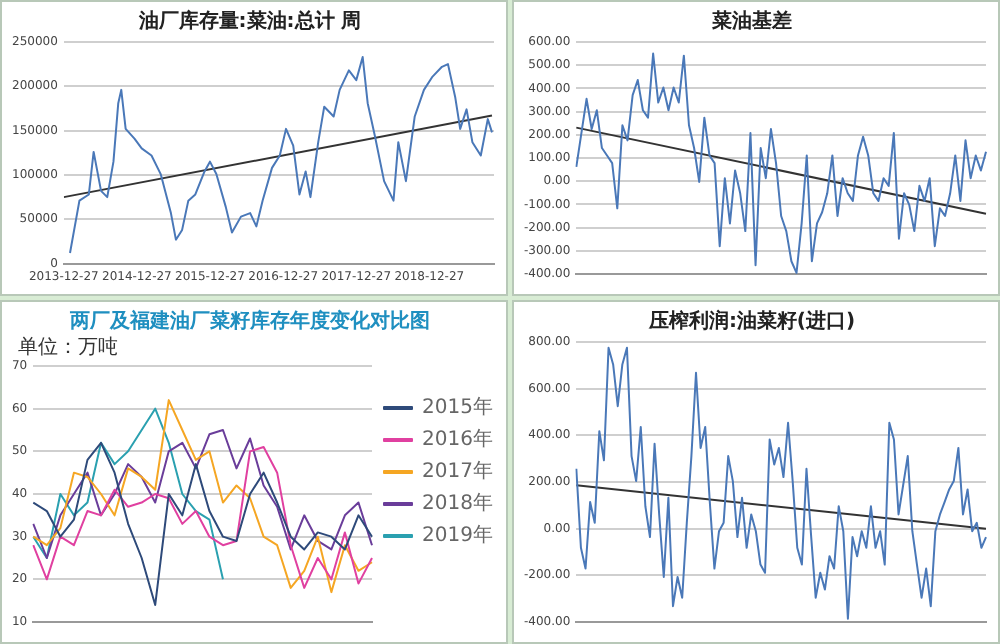  I want to click on chart-title: 油厂库存量:菜油:总计 周, so click(249, 21).